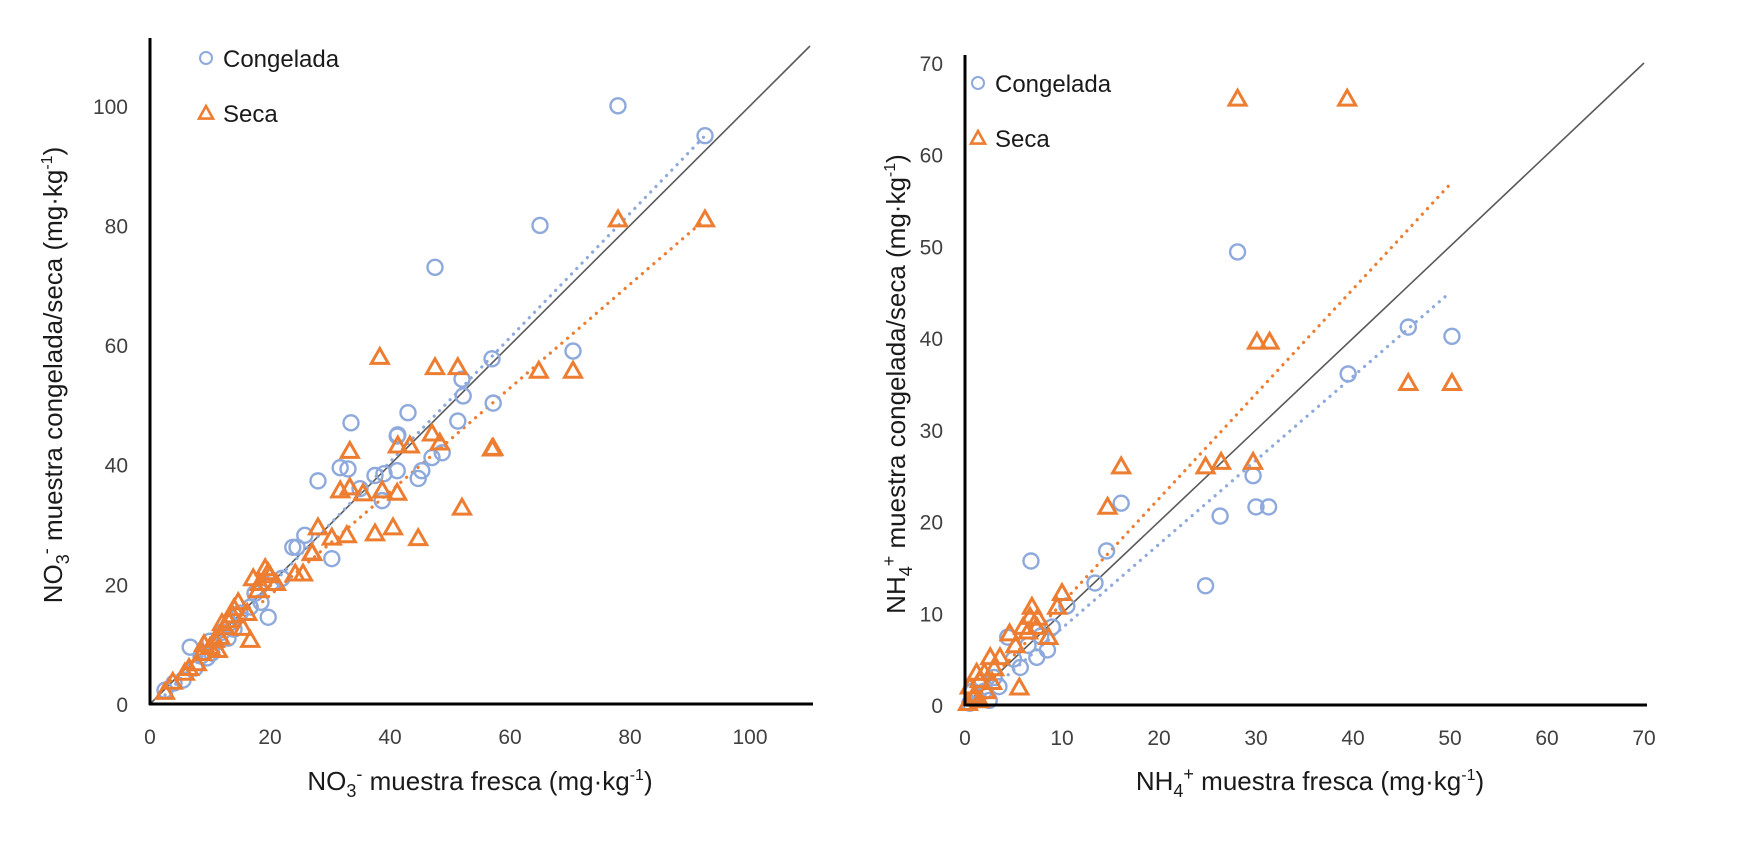 This screenshot has height=843, width=1750. What do you see at coordinates (931, 614) in the screenshot?
I see `y-tick-label: 10` at bounding box center [931, 614].